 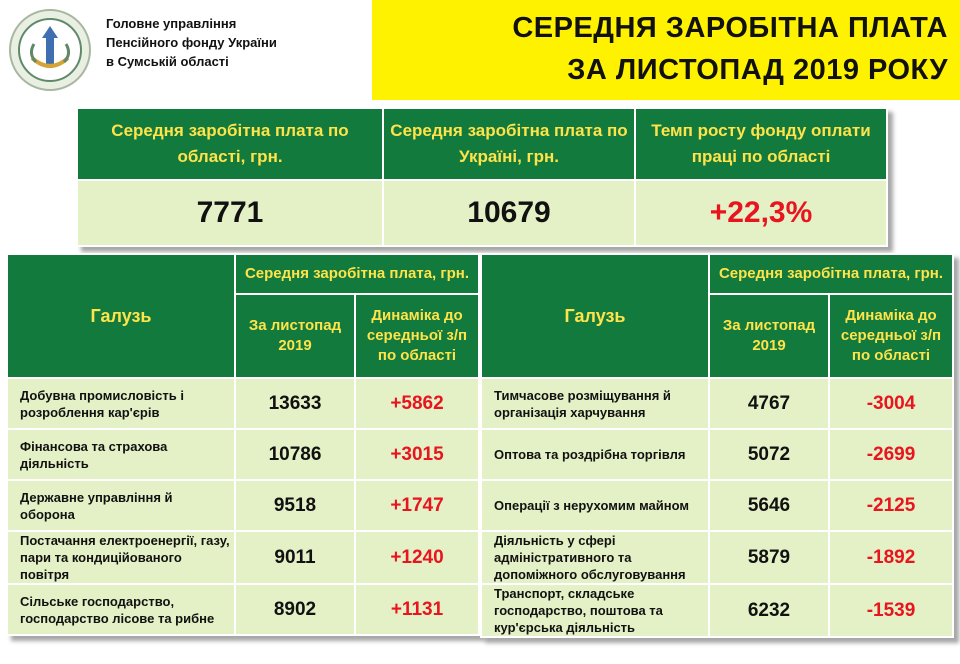 I want to click on dynamics-value: -3004, so click(x=891, y=403).